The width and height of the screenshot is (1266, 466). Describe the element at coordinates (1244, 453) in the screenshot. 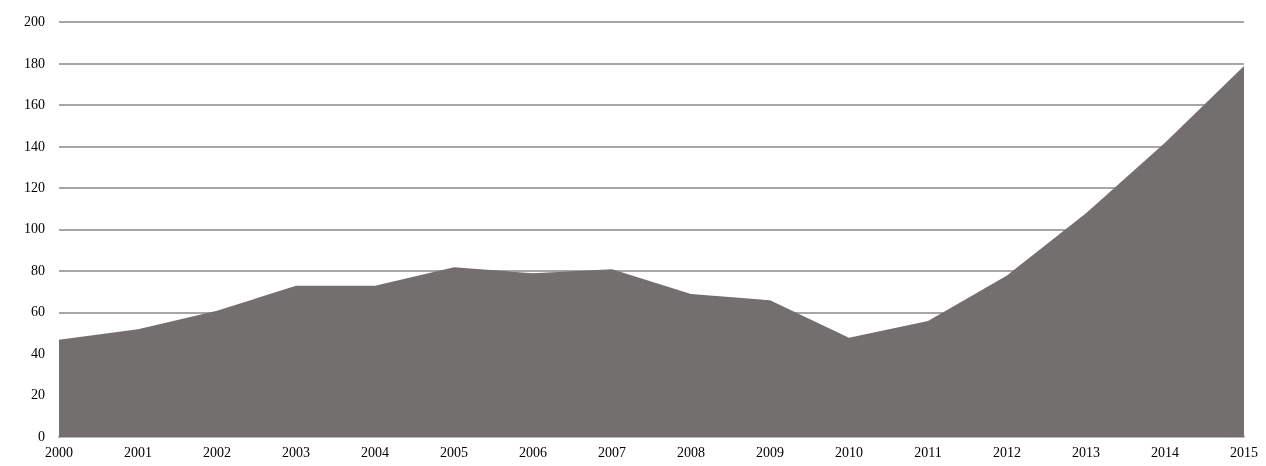

I see `x-tick-label: 2015` at that location.